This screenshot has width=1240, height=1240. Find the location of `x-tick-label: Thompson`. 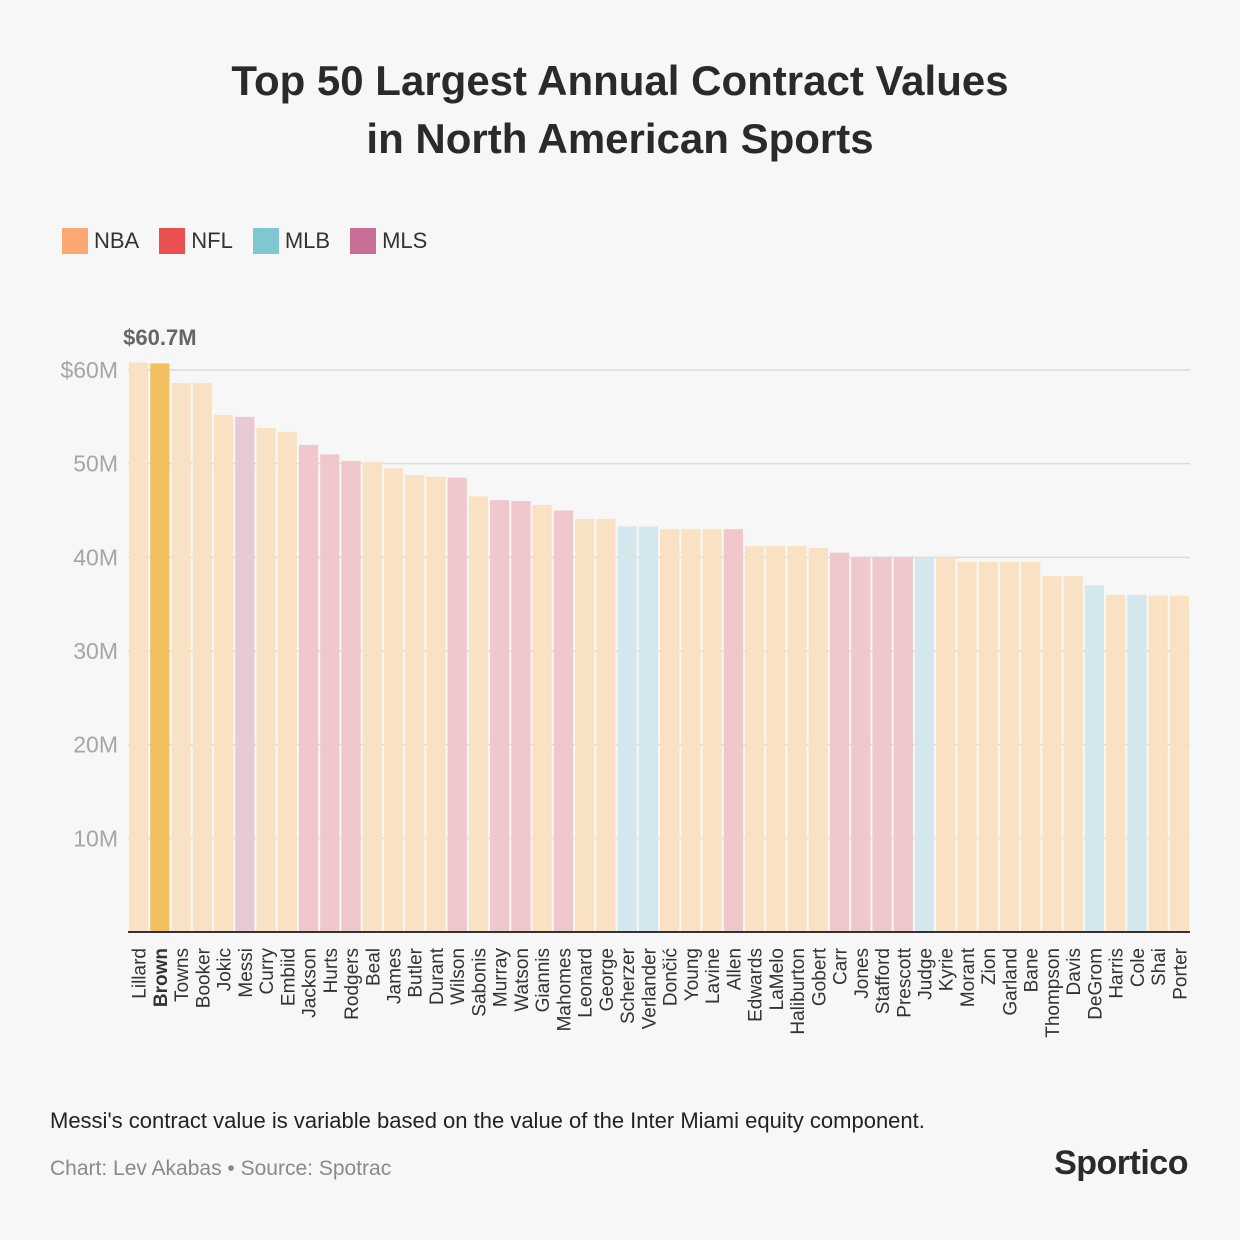

x-tick-label: Thompson is located at coordinates (1053, 993).